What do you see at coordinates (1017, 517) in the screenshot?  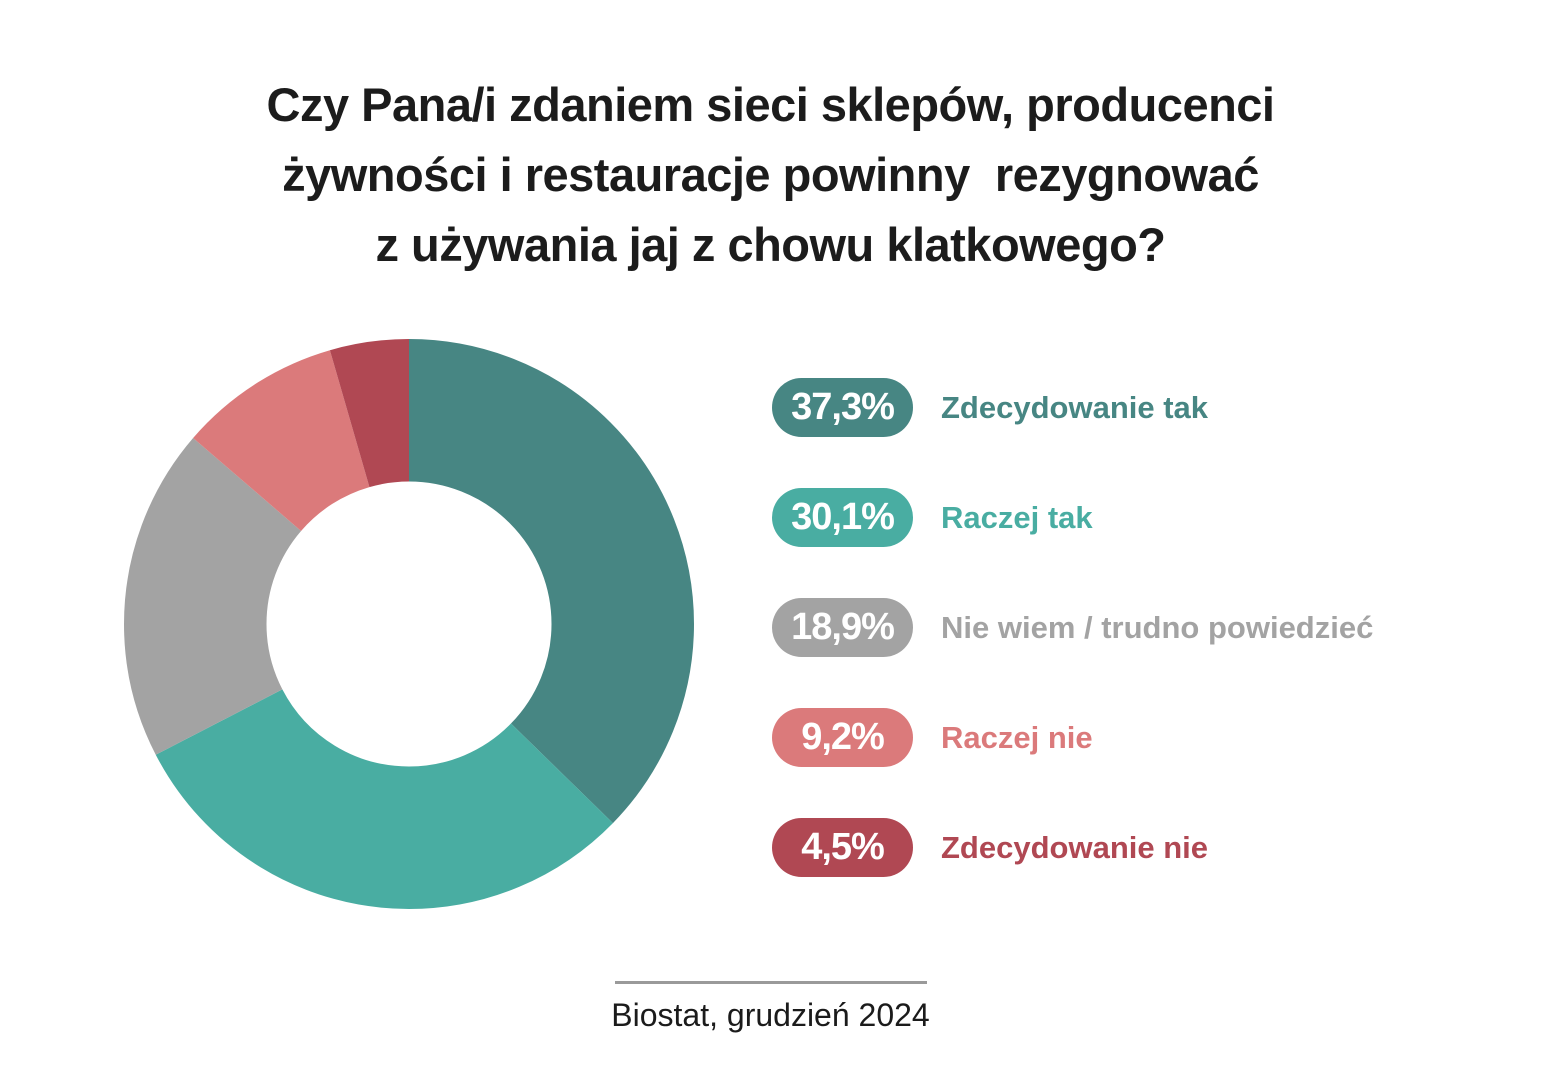 I see `legend-label: Raczej tak` at bounding box center [1017, 517].